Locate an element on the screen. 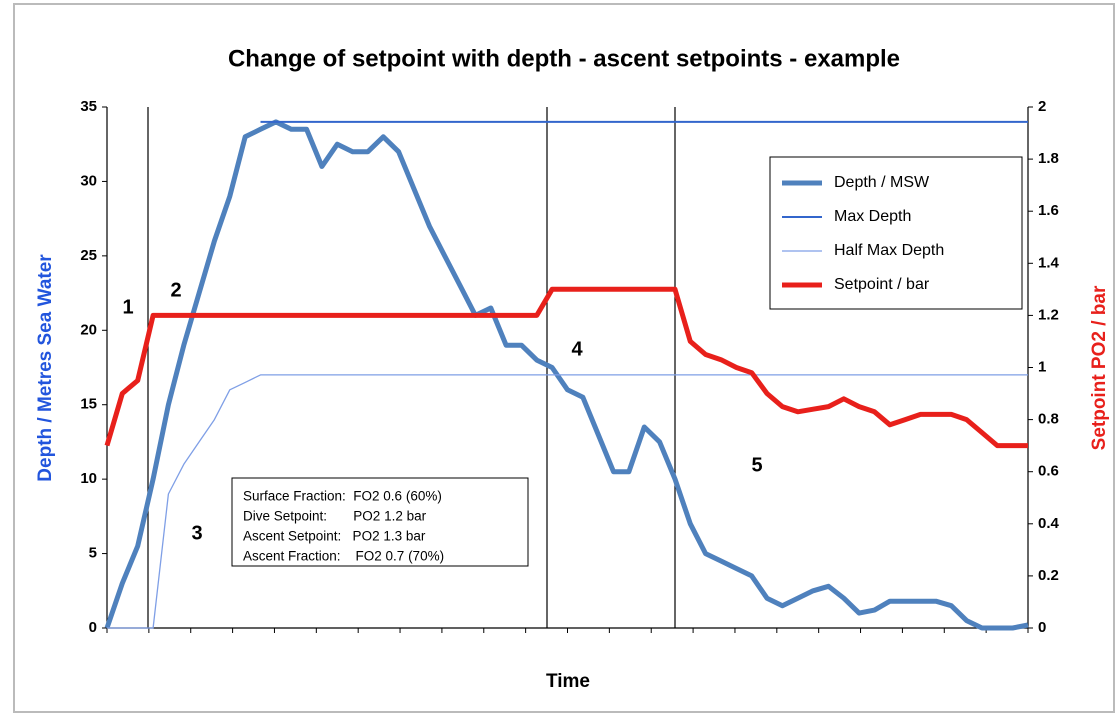  annotation: 4 is located at coordinates (577, 349).